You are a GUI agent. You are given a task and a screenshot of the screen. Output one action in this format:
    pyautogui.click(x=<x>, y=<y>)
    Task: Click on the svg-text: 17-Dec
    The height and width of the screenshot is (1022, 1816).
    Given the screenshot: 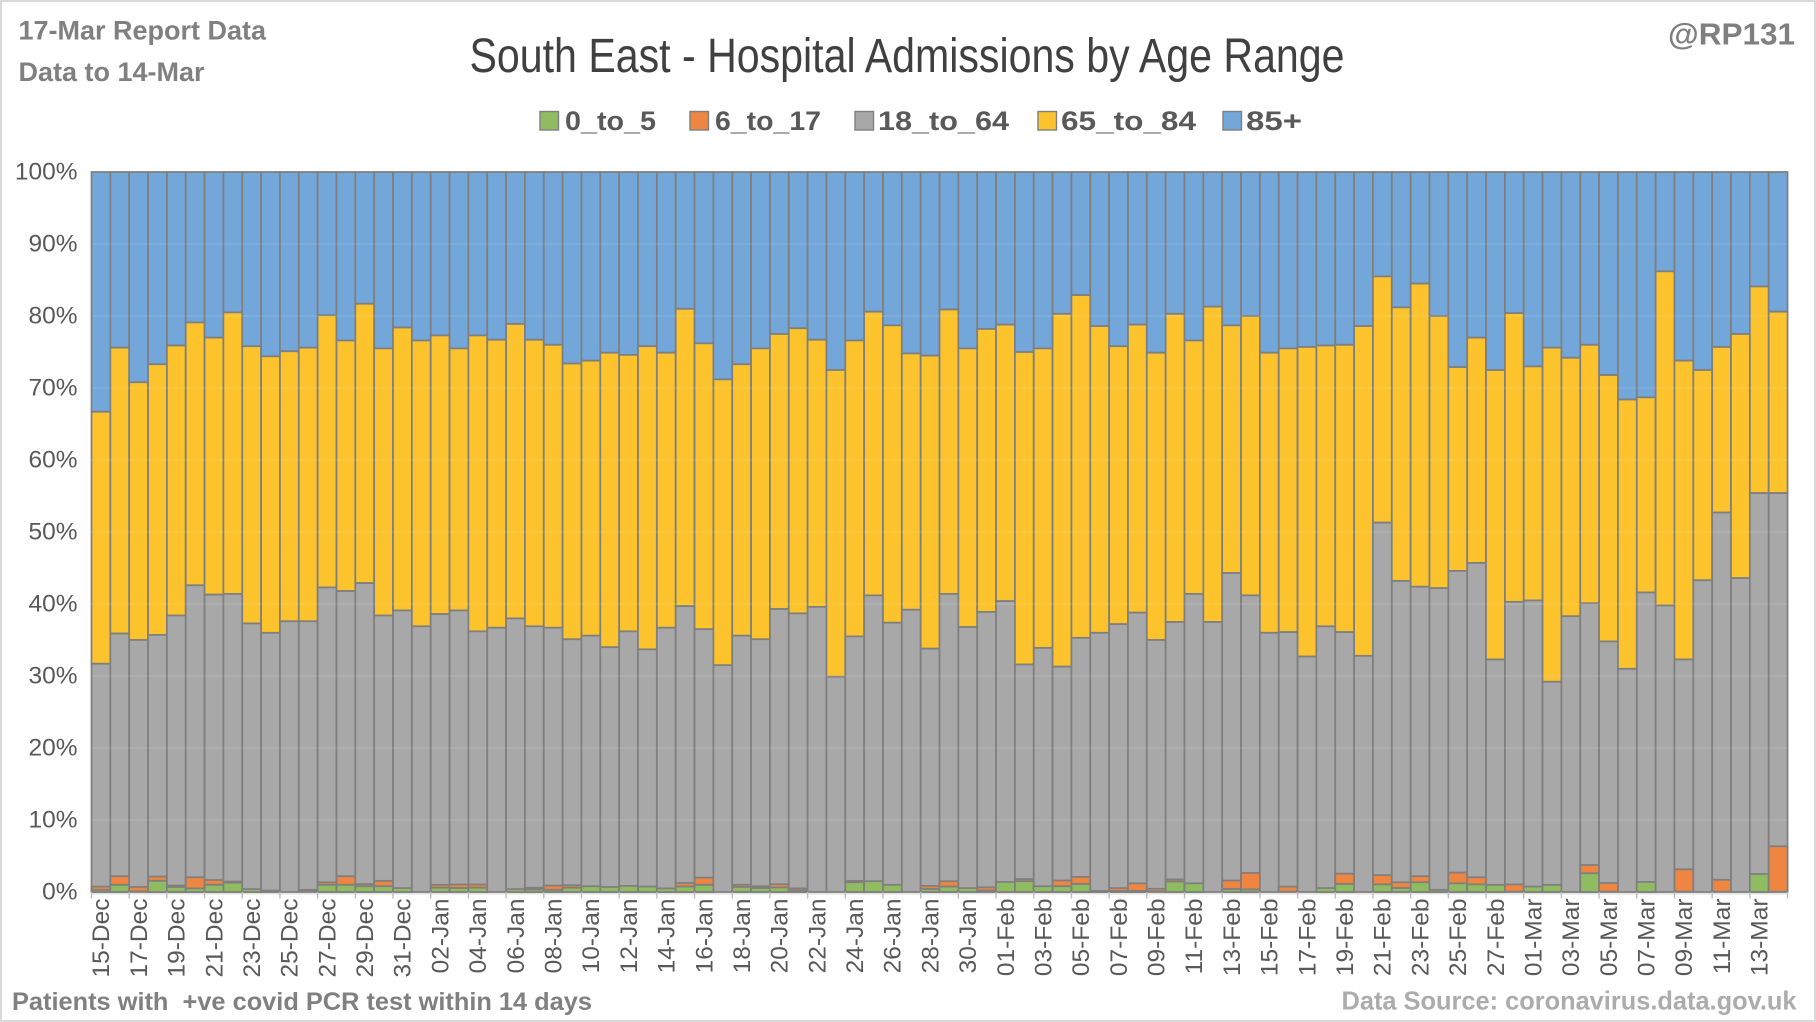 What is the action you would take?
    pyautogui.click(x=139, y=938)
    